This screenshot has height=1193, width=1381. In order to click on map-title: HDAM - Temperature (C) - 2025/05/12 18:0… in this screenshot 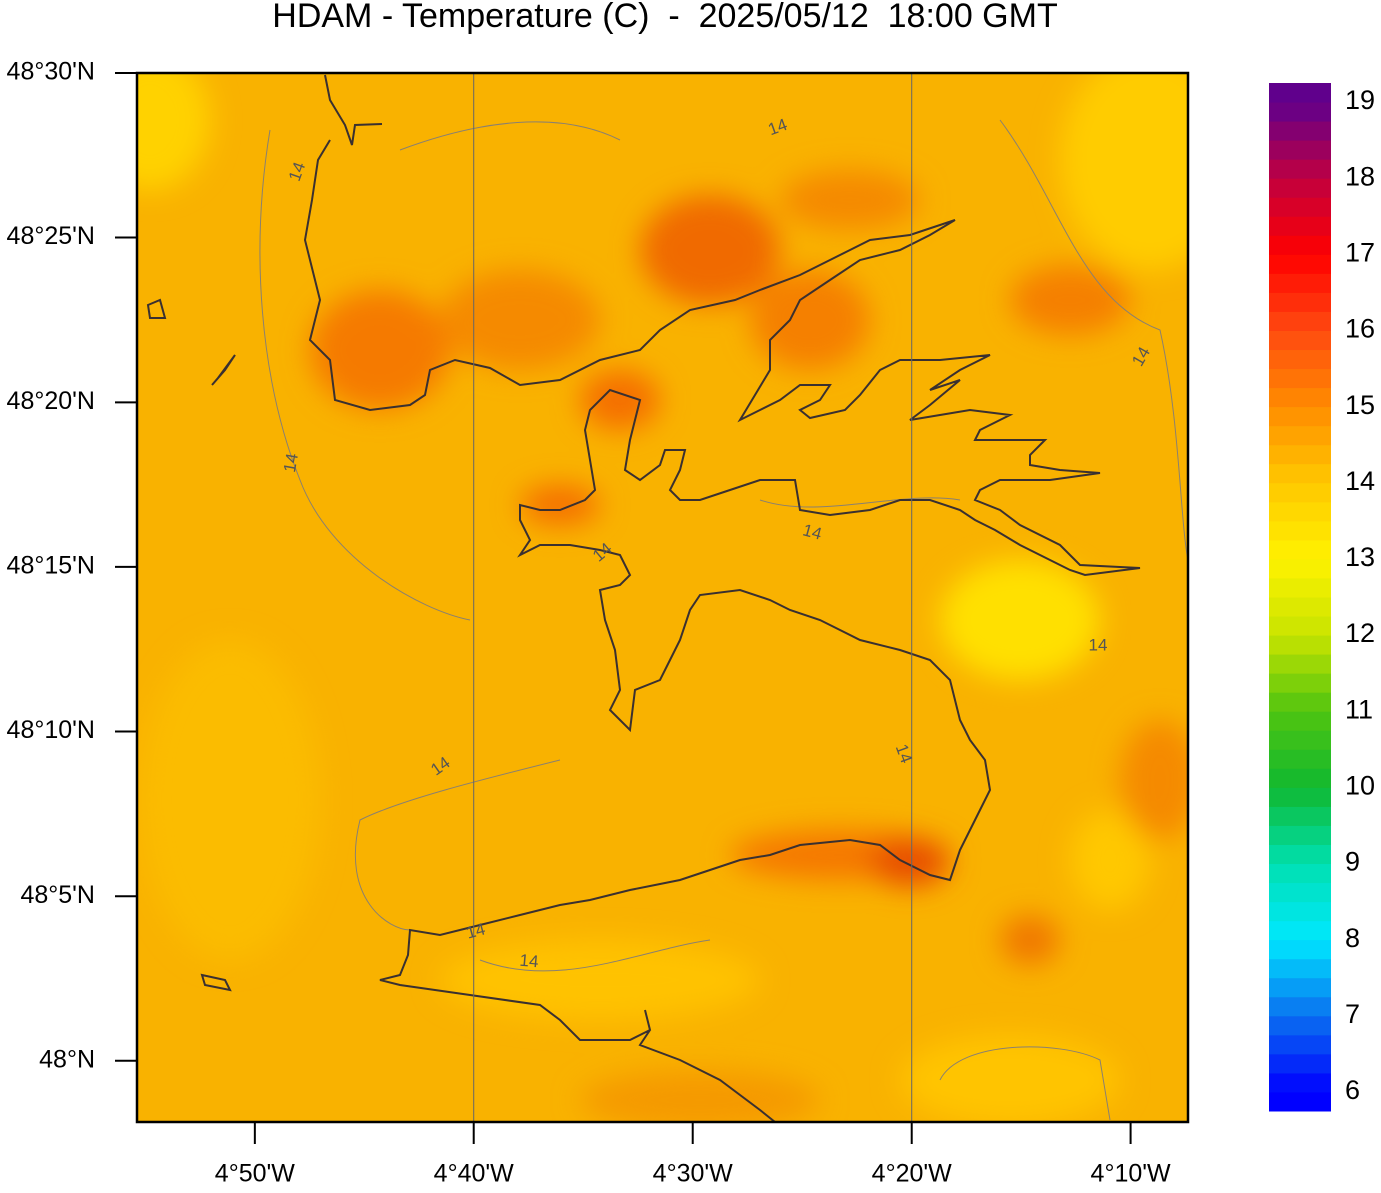, I will do `click(664, 17)`.